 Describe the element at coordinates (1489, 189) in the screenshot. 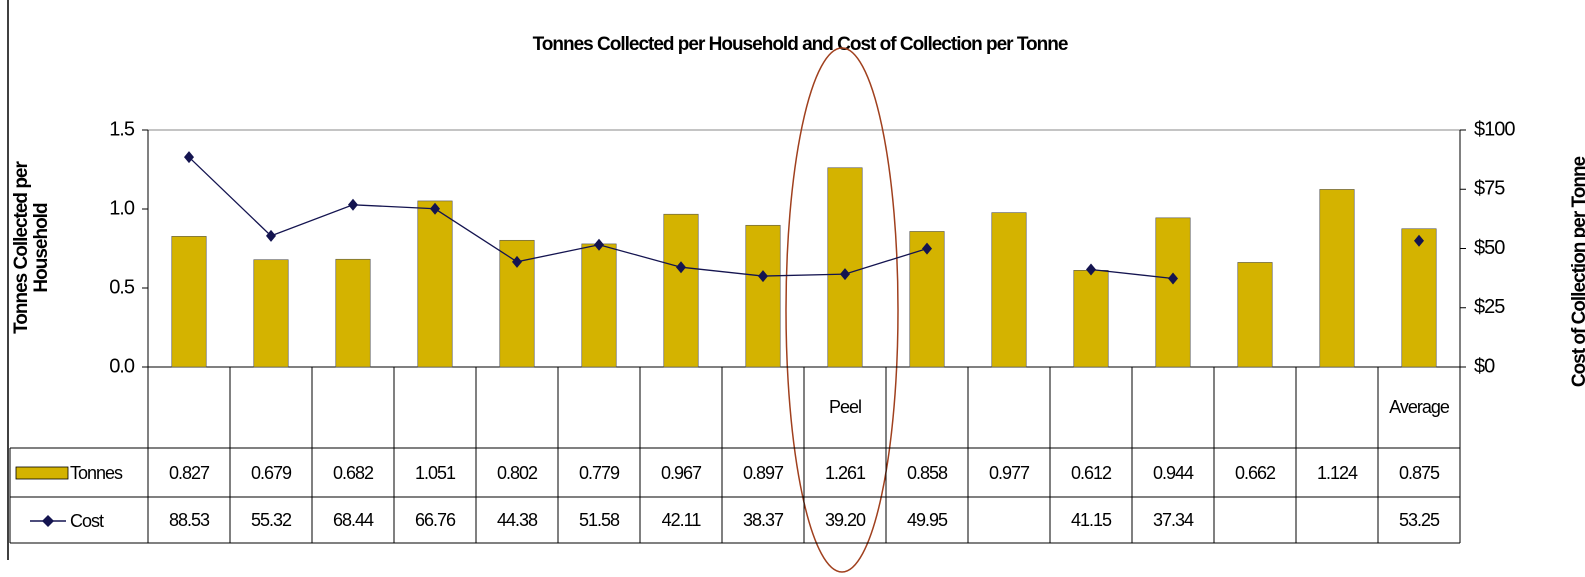

I see `y2-tick-label: $75` at that location.